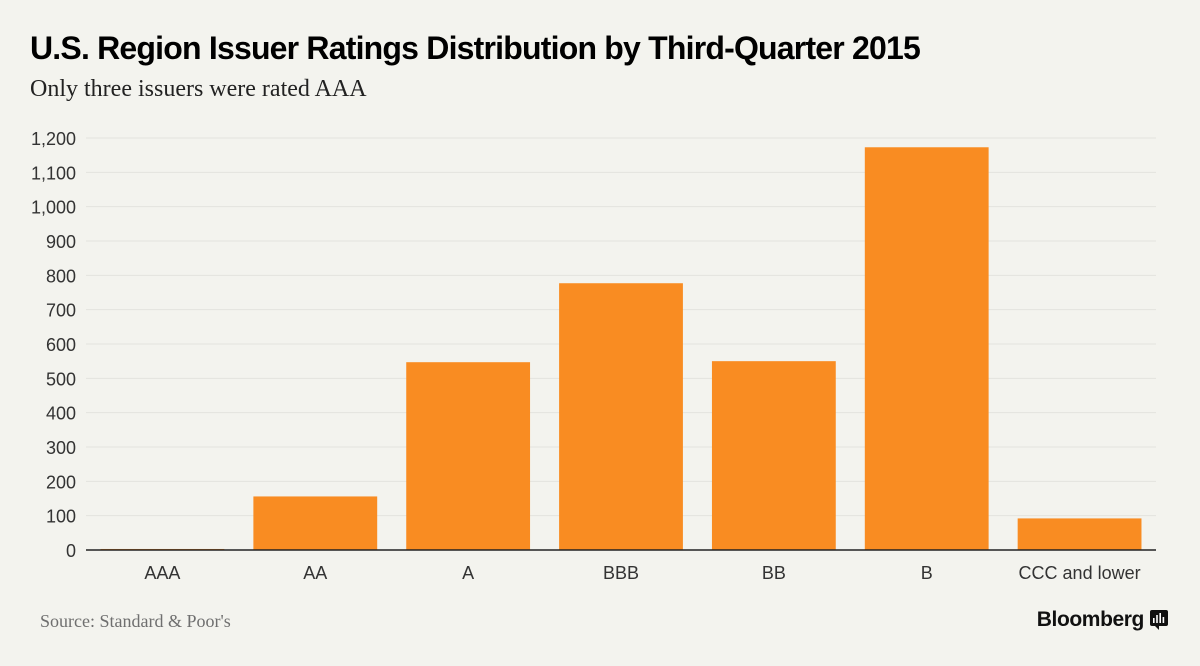 The height and width of the screenshot is (666, 1200). I want to click on y-tick-label: 400, so click(61, 414).